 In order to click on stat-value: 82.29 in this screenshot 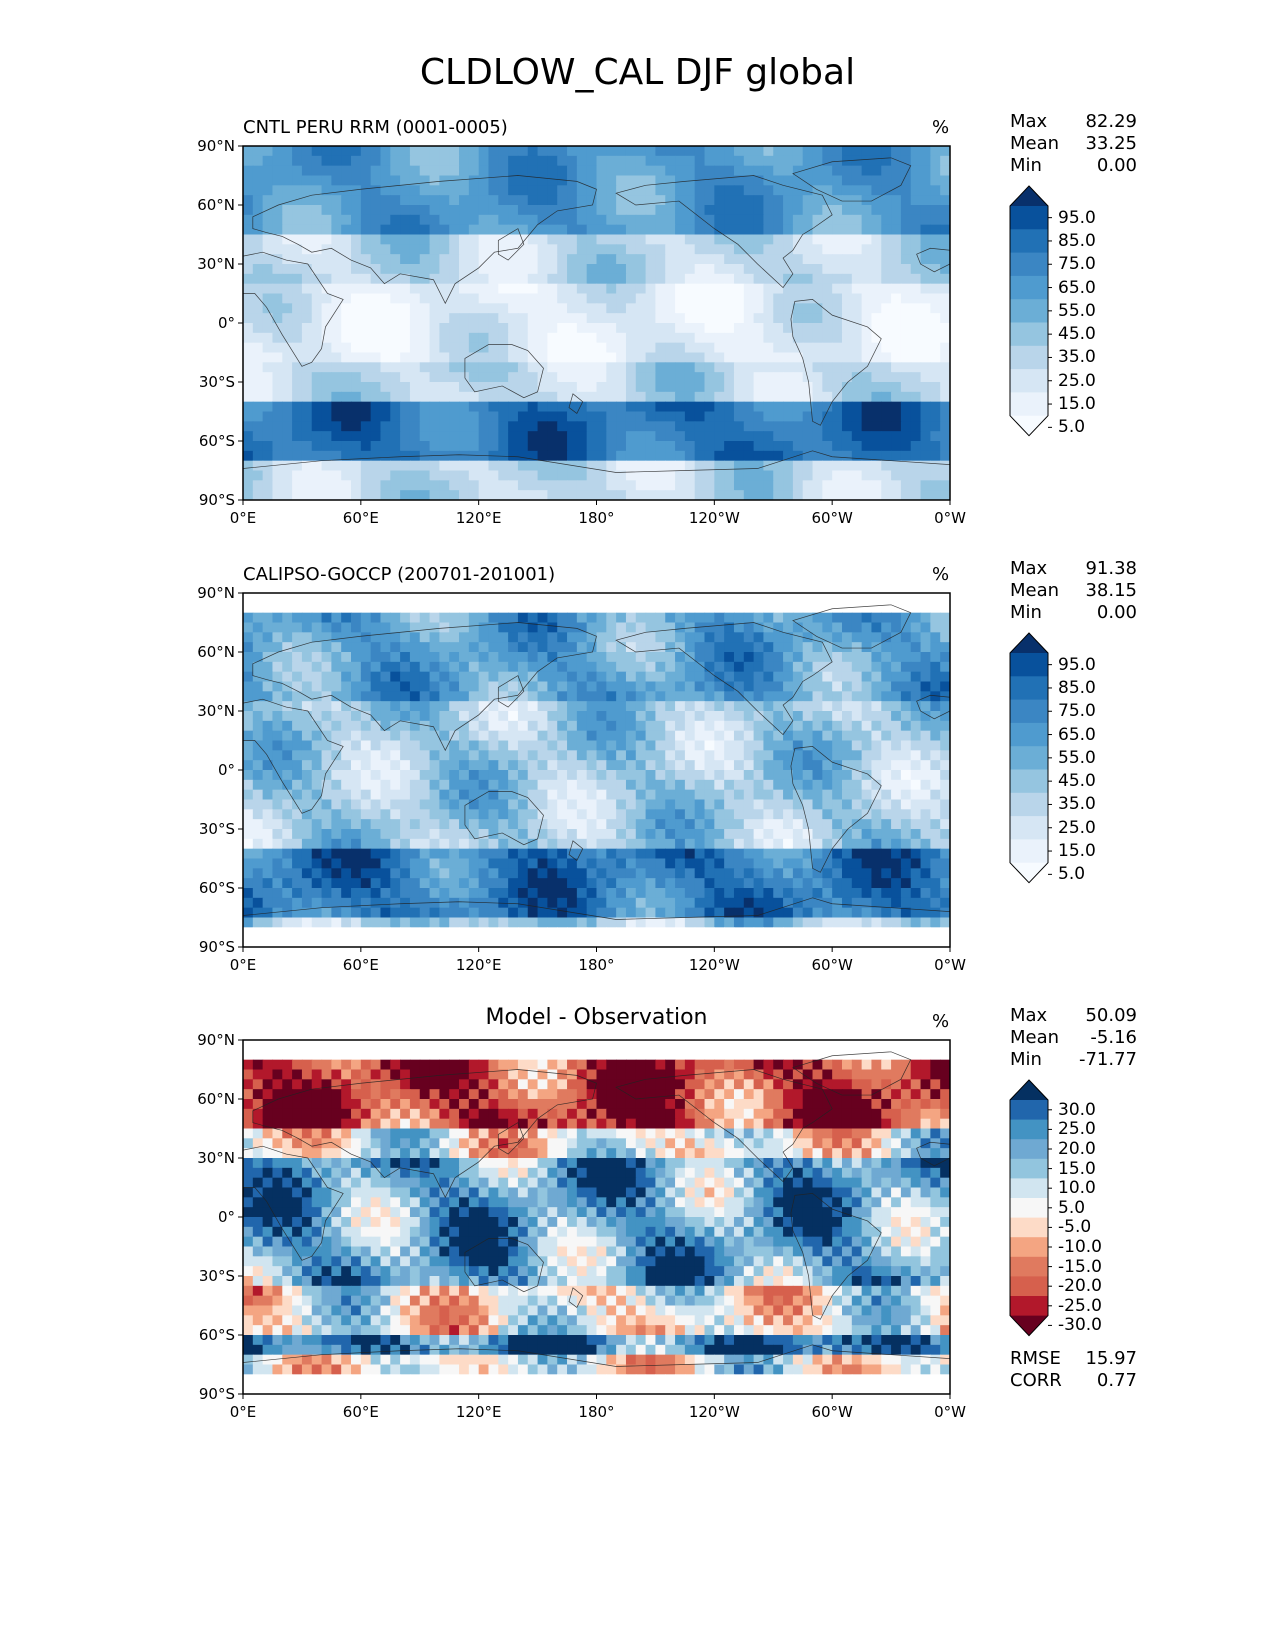, I will do `click(1111, 121)`.